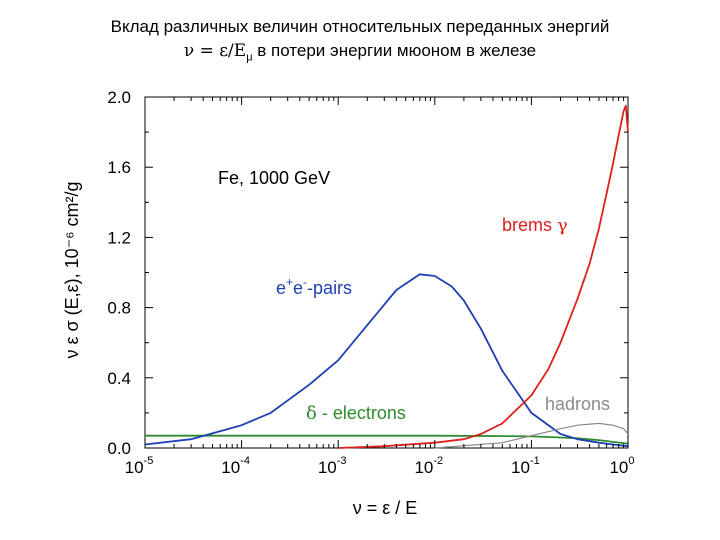 This screenshot has height=540, width=720. What do you see at coordinates (289, 282) in the screenshot?
I see `pairs-sup-plus: +` at bounding box center [289, 282].